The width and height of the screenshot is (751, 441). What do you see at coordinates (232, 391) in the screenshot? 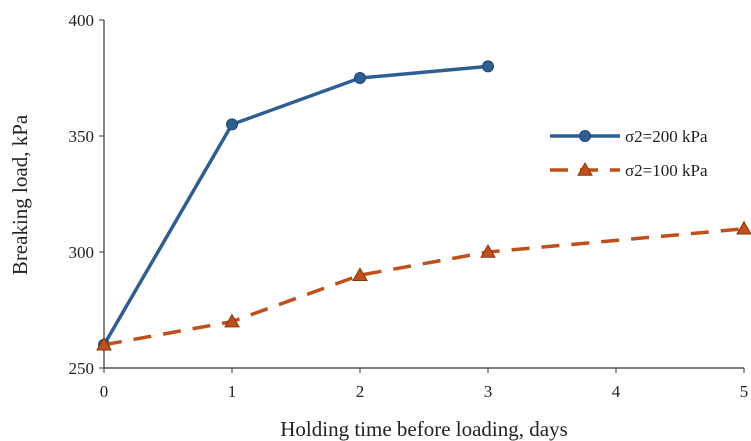
I see `x-tick-label: 1` at bounding box center [232, 391].